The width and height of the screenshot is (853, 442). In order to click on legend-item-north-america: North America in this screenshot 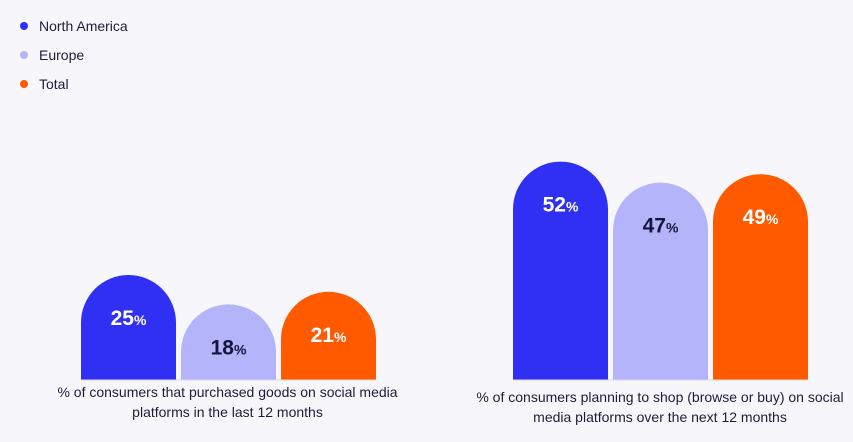, I will do `click(74, 25)`.